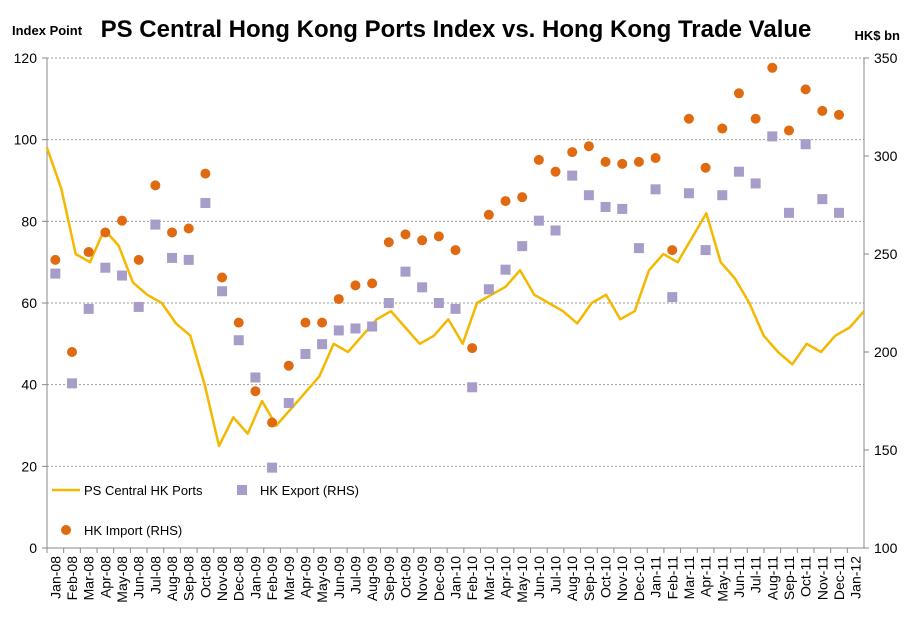 The height and width of the screenshot is (643, 913). Describe the element at coordinates (722, 579) in the screenshot. I see `x-tick-label: May-11` at that location.